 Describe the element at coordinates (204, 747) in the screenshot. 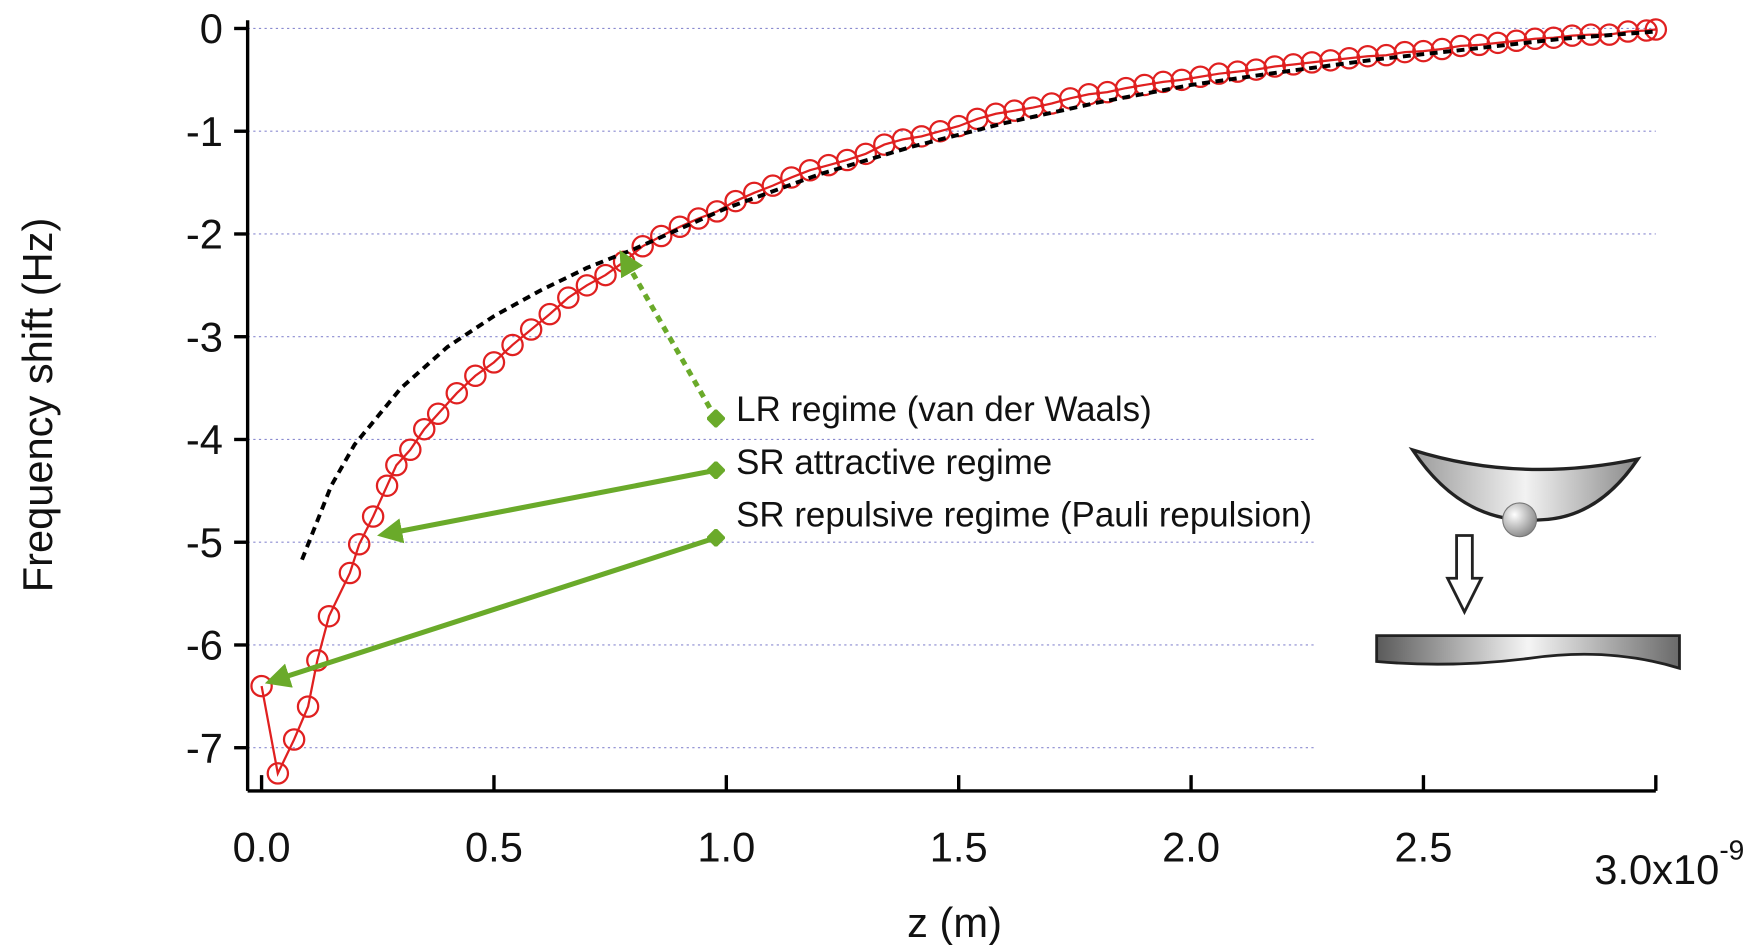

I see `y-tick-label: -7` at that location.